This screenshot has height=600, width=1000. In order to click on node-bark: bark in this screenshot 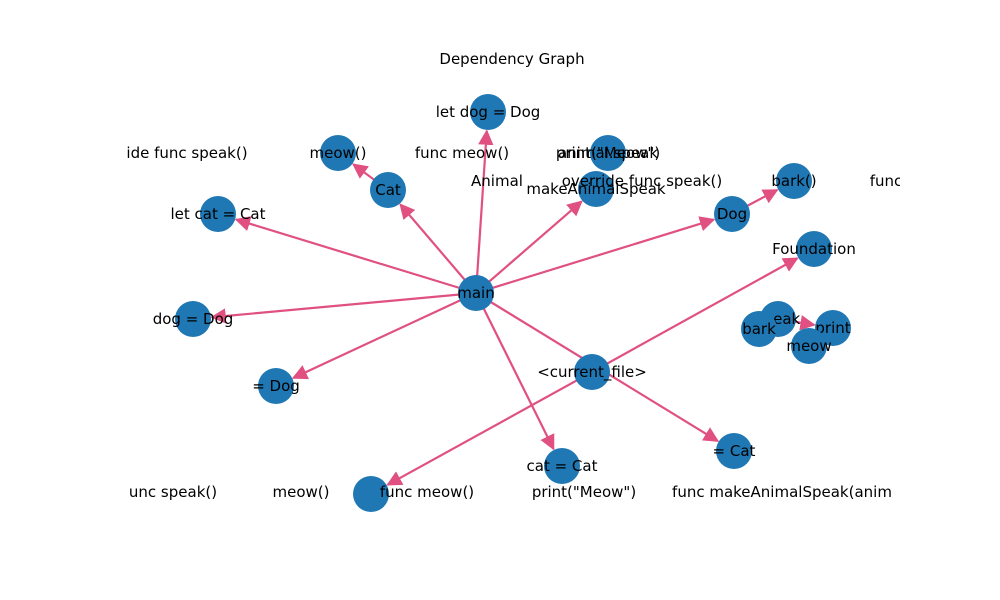, I will do `click(759, 329)`.